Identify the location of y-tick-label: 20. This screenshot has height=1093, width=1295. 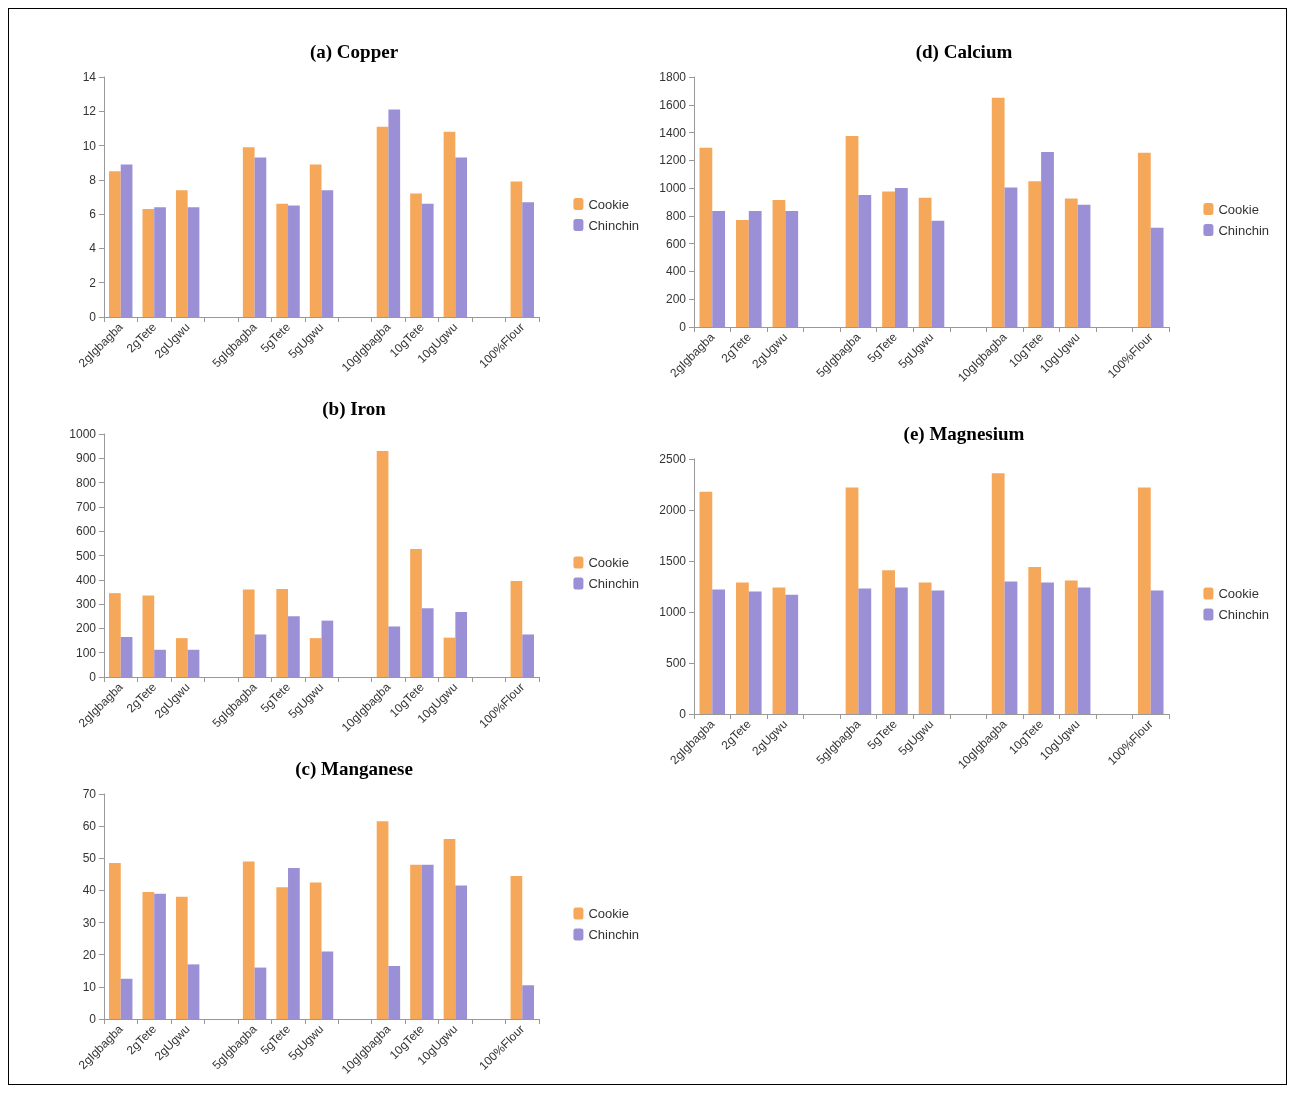
(89, 954).